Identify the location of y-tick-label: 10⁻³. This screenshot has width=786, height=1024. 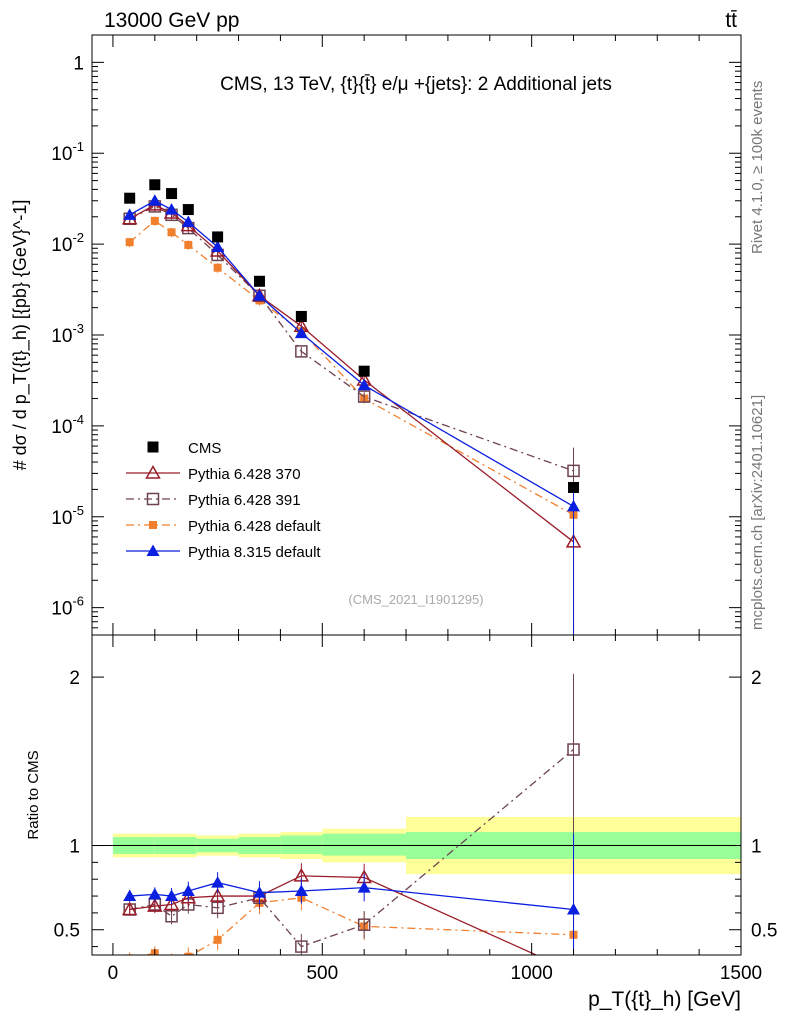
(67, 334).